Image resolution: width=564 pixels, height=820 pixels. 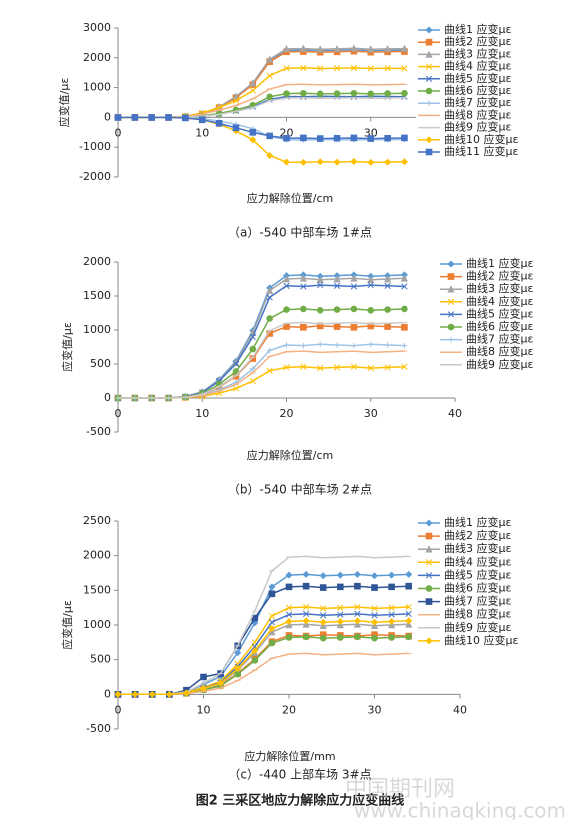 I want to click on legend-label: 曲线2 应变με, so click(x=477, y=535).